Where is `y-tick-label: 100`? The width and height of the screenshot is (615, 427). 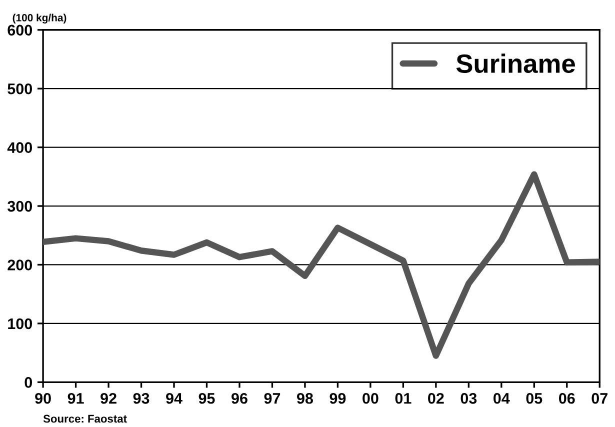
y-tick-label: 100 is located at coordinates (20, 324).